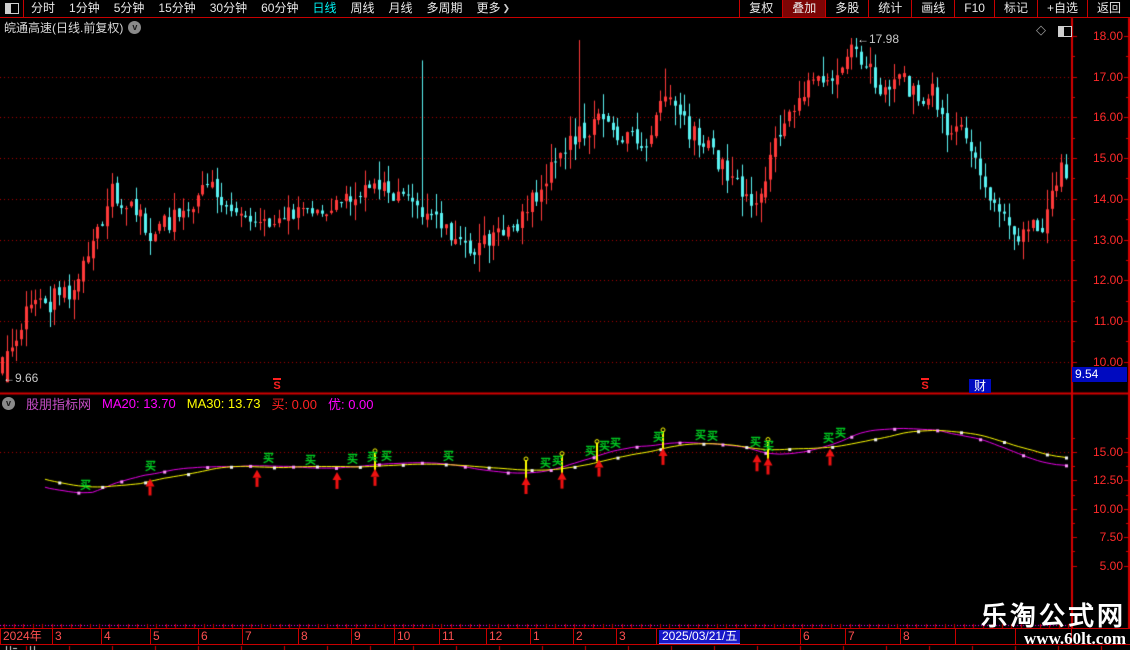  Describe the element at coordinates (21, 378) in the screenshot. I see `low-annotation: ←9.66` at that location.